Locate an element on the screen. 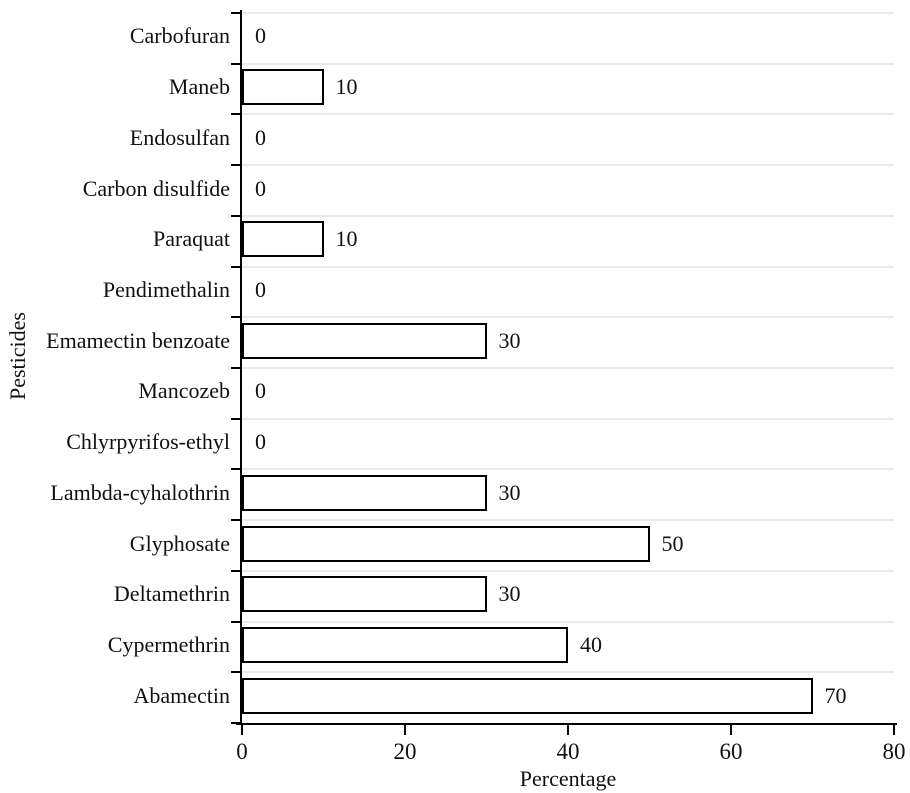 Image resolution: width=910 pixels, height=793 pixels. category-label: Glyphosate is located at coordinates (179, 543).